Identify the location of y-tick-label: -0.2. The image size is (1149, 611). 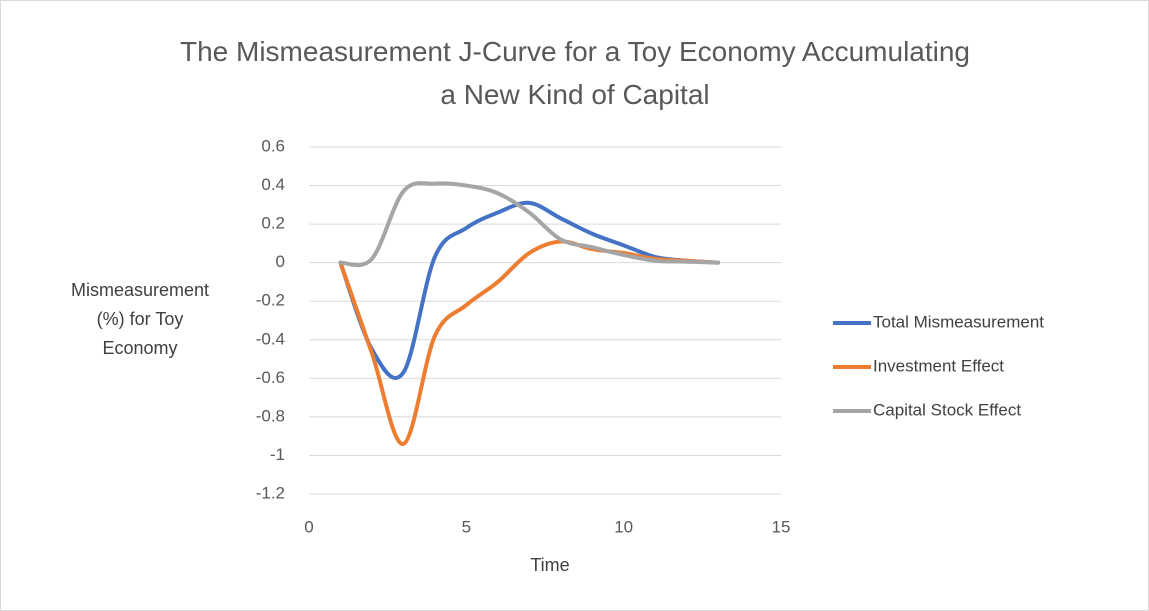
(270, 300).